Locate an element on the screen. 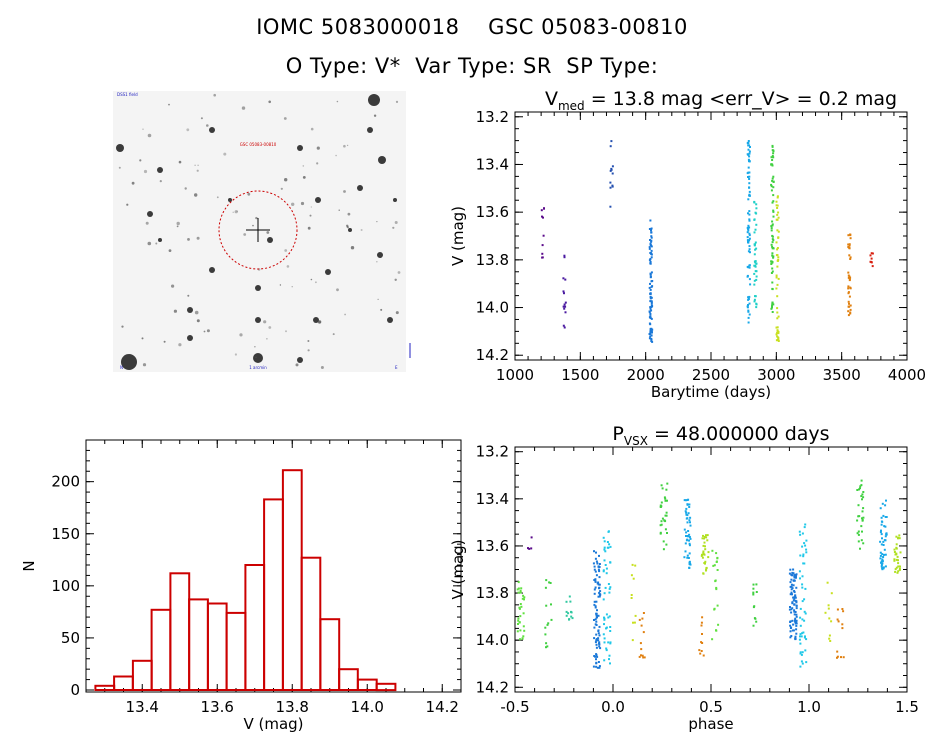 The image size is (944, 747). x-tick-label: -0.5 is located at coordinates (514, 707).